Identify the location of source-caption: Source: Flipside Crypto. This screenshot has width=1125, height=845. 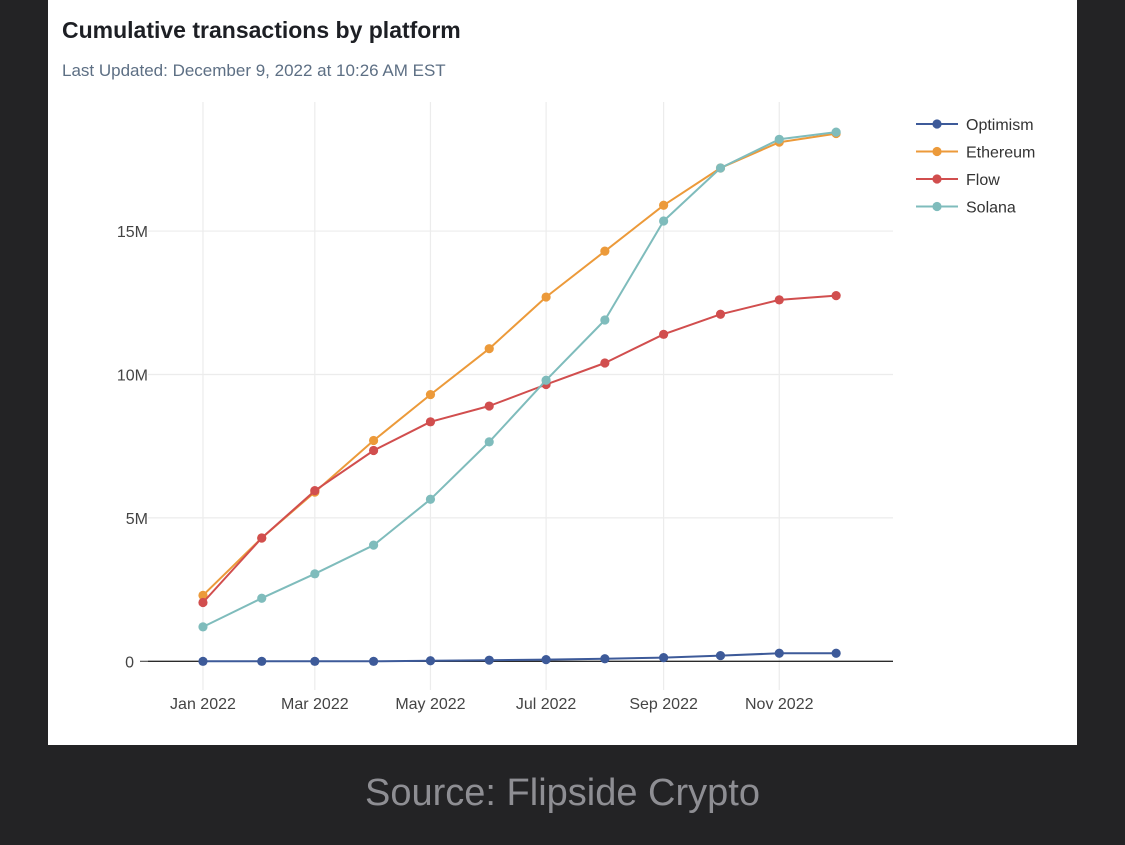
(562, 793).